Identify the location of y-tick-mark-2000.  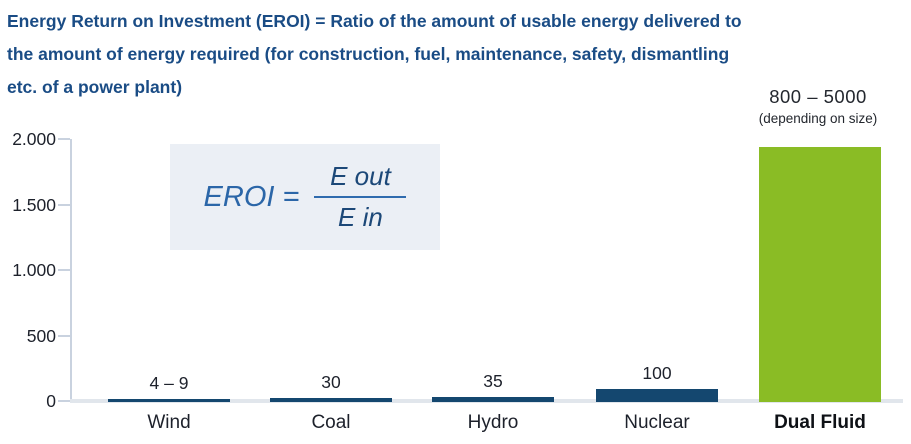
(64, 139).